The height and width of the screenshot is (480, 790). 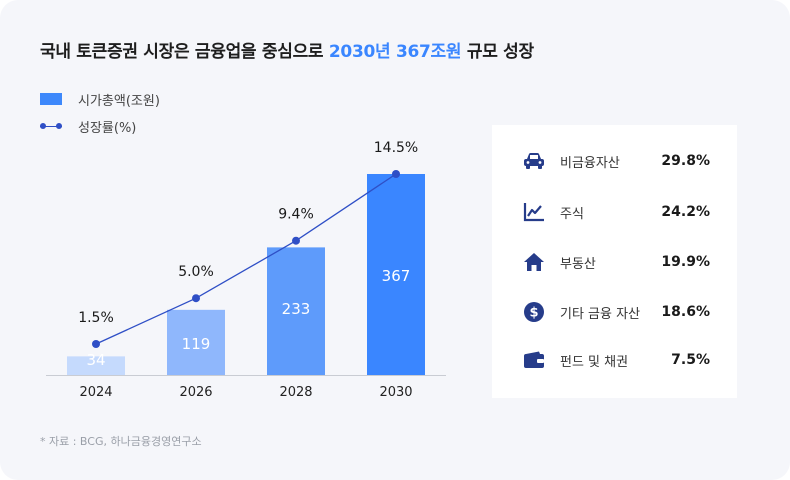 I want to click on asset-row-other-financial: $ 기타 금융 자산 18.6%, so click(x=614, y=312).